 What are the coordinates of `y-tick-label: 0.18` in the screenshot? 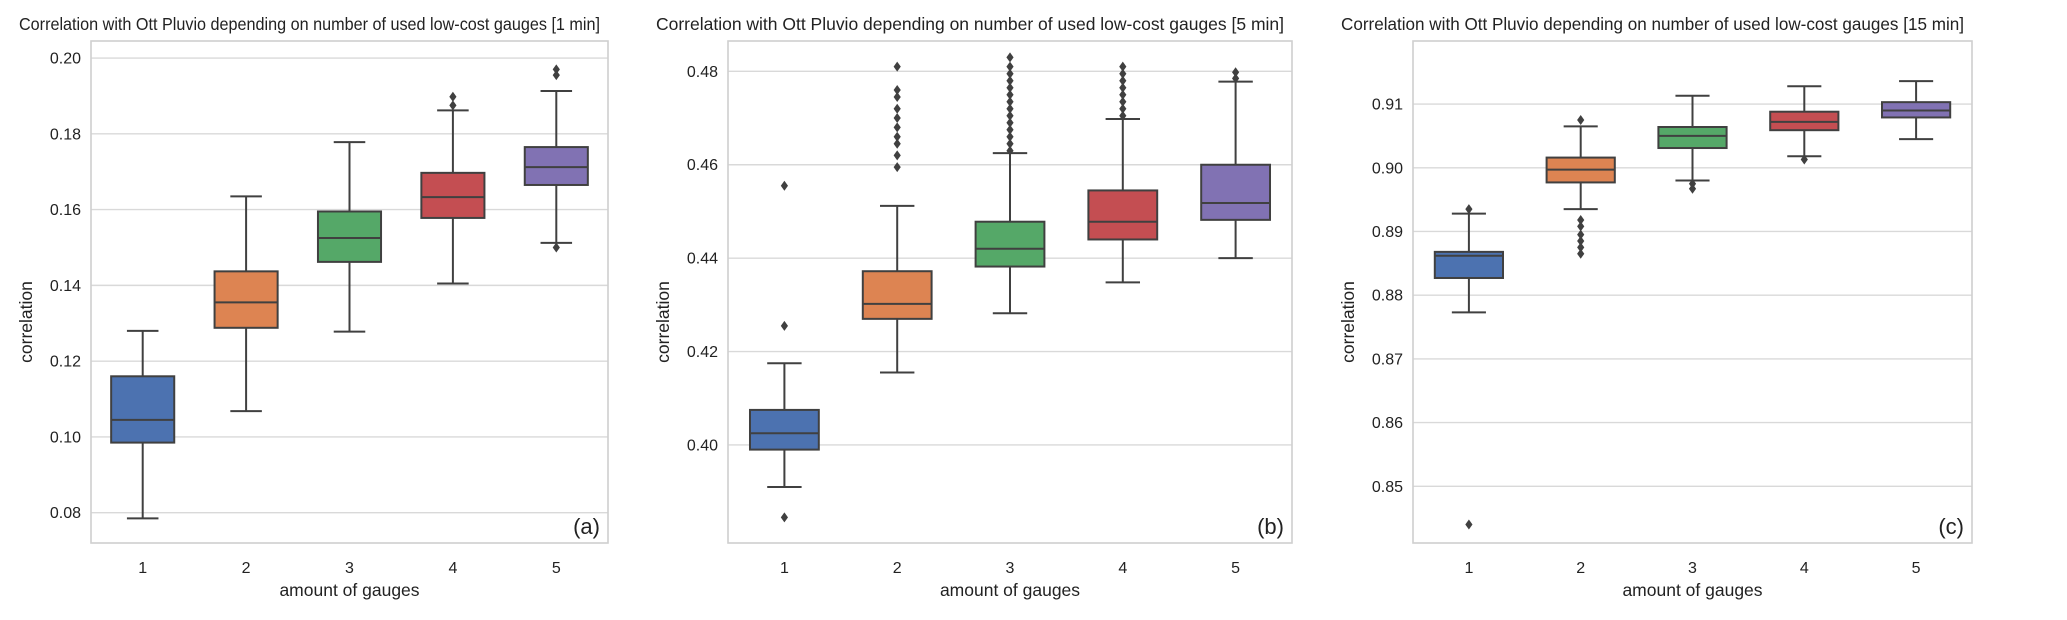 It's located at (65, 134).